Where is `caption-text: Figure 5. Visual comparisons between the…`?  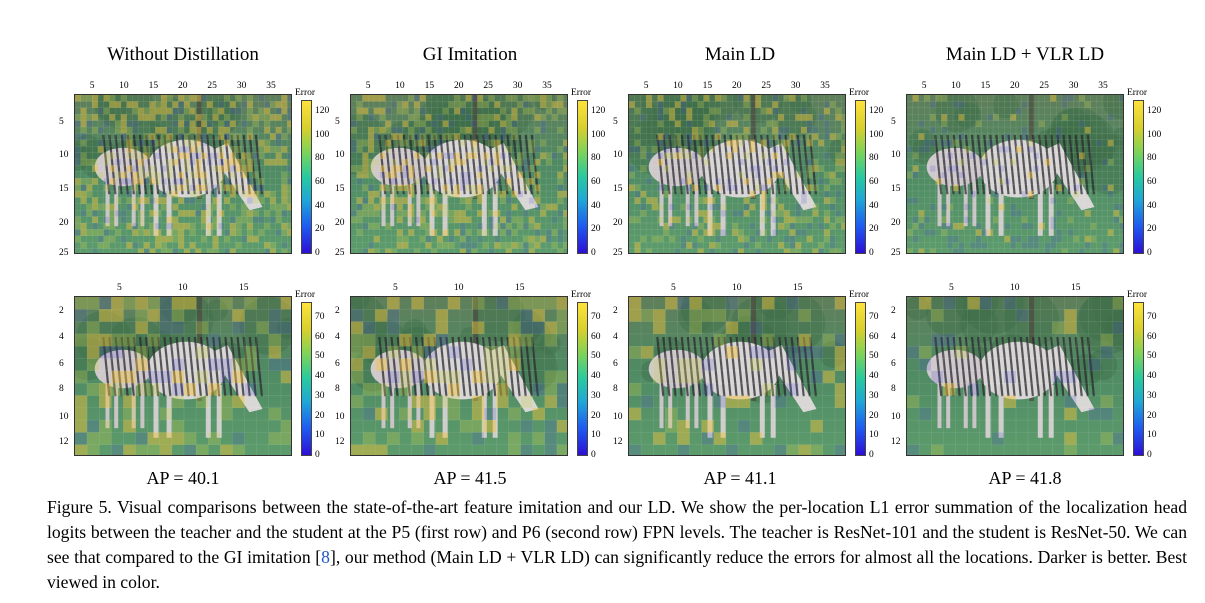
caption-text: Figure 5. Visual comparisons between the… is located at coordinates (617, 532).